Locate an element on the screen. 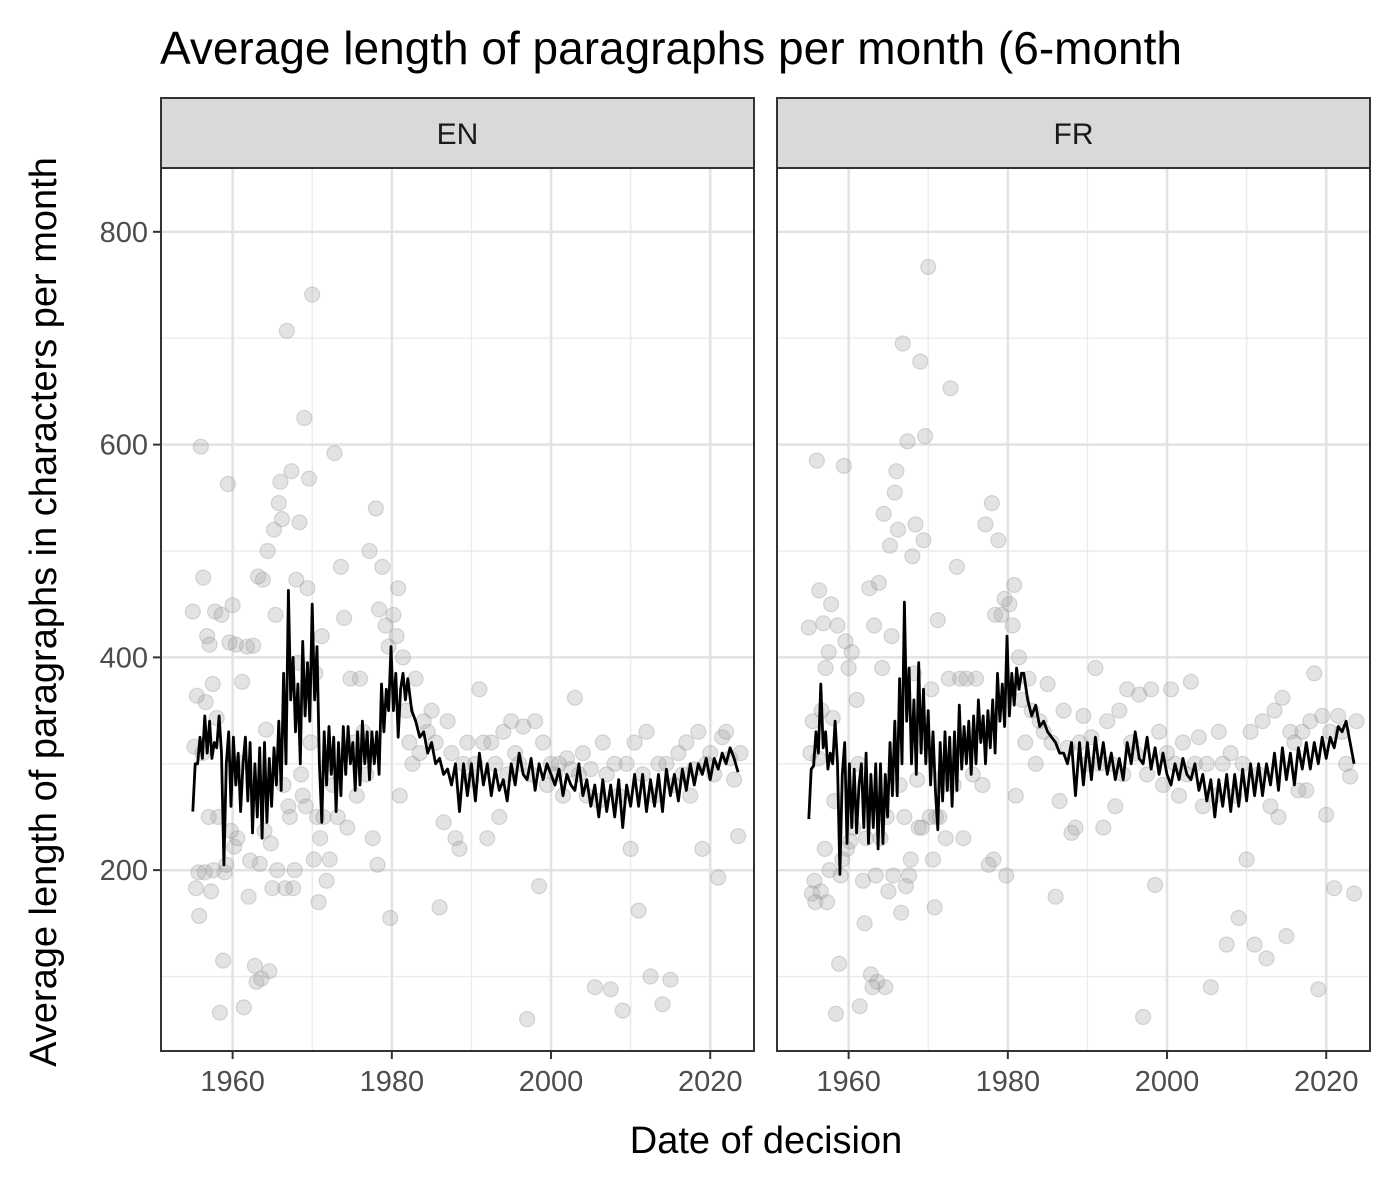 The width and height of the screenshot is (1395, 1187). y-tick-label: 800 is located at coordinates (124, 233).